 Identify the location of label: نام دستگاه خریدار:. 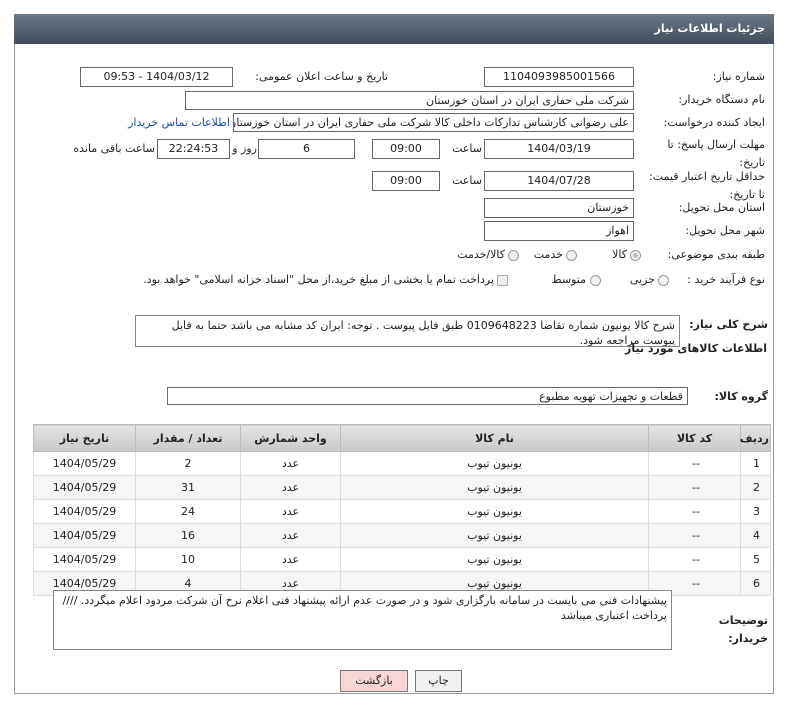
(721, 99).